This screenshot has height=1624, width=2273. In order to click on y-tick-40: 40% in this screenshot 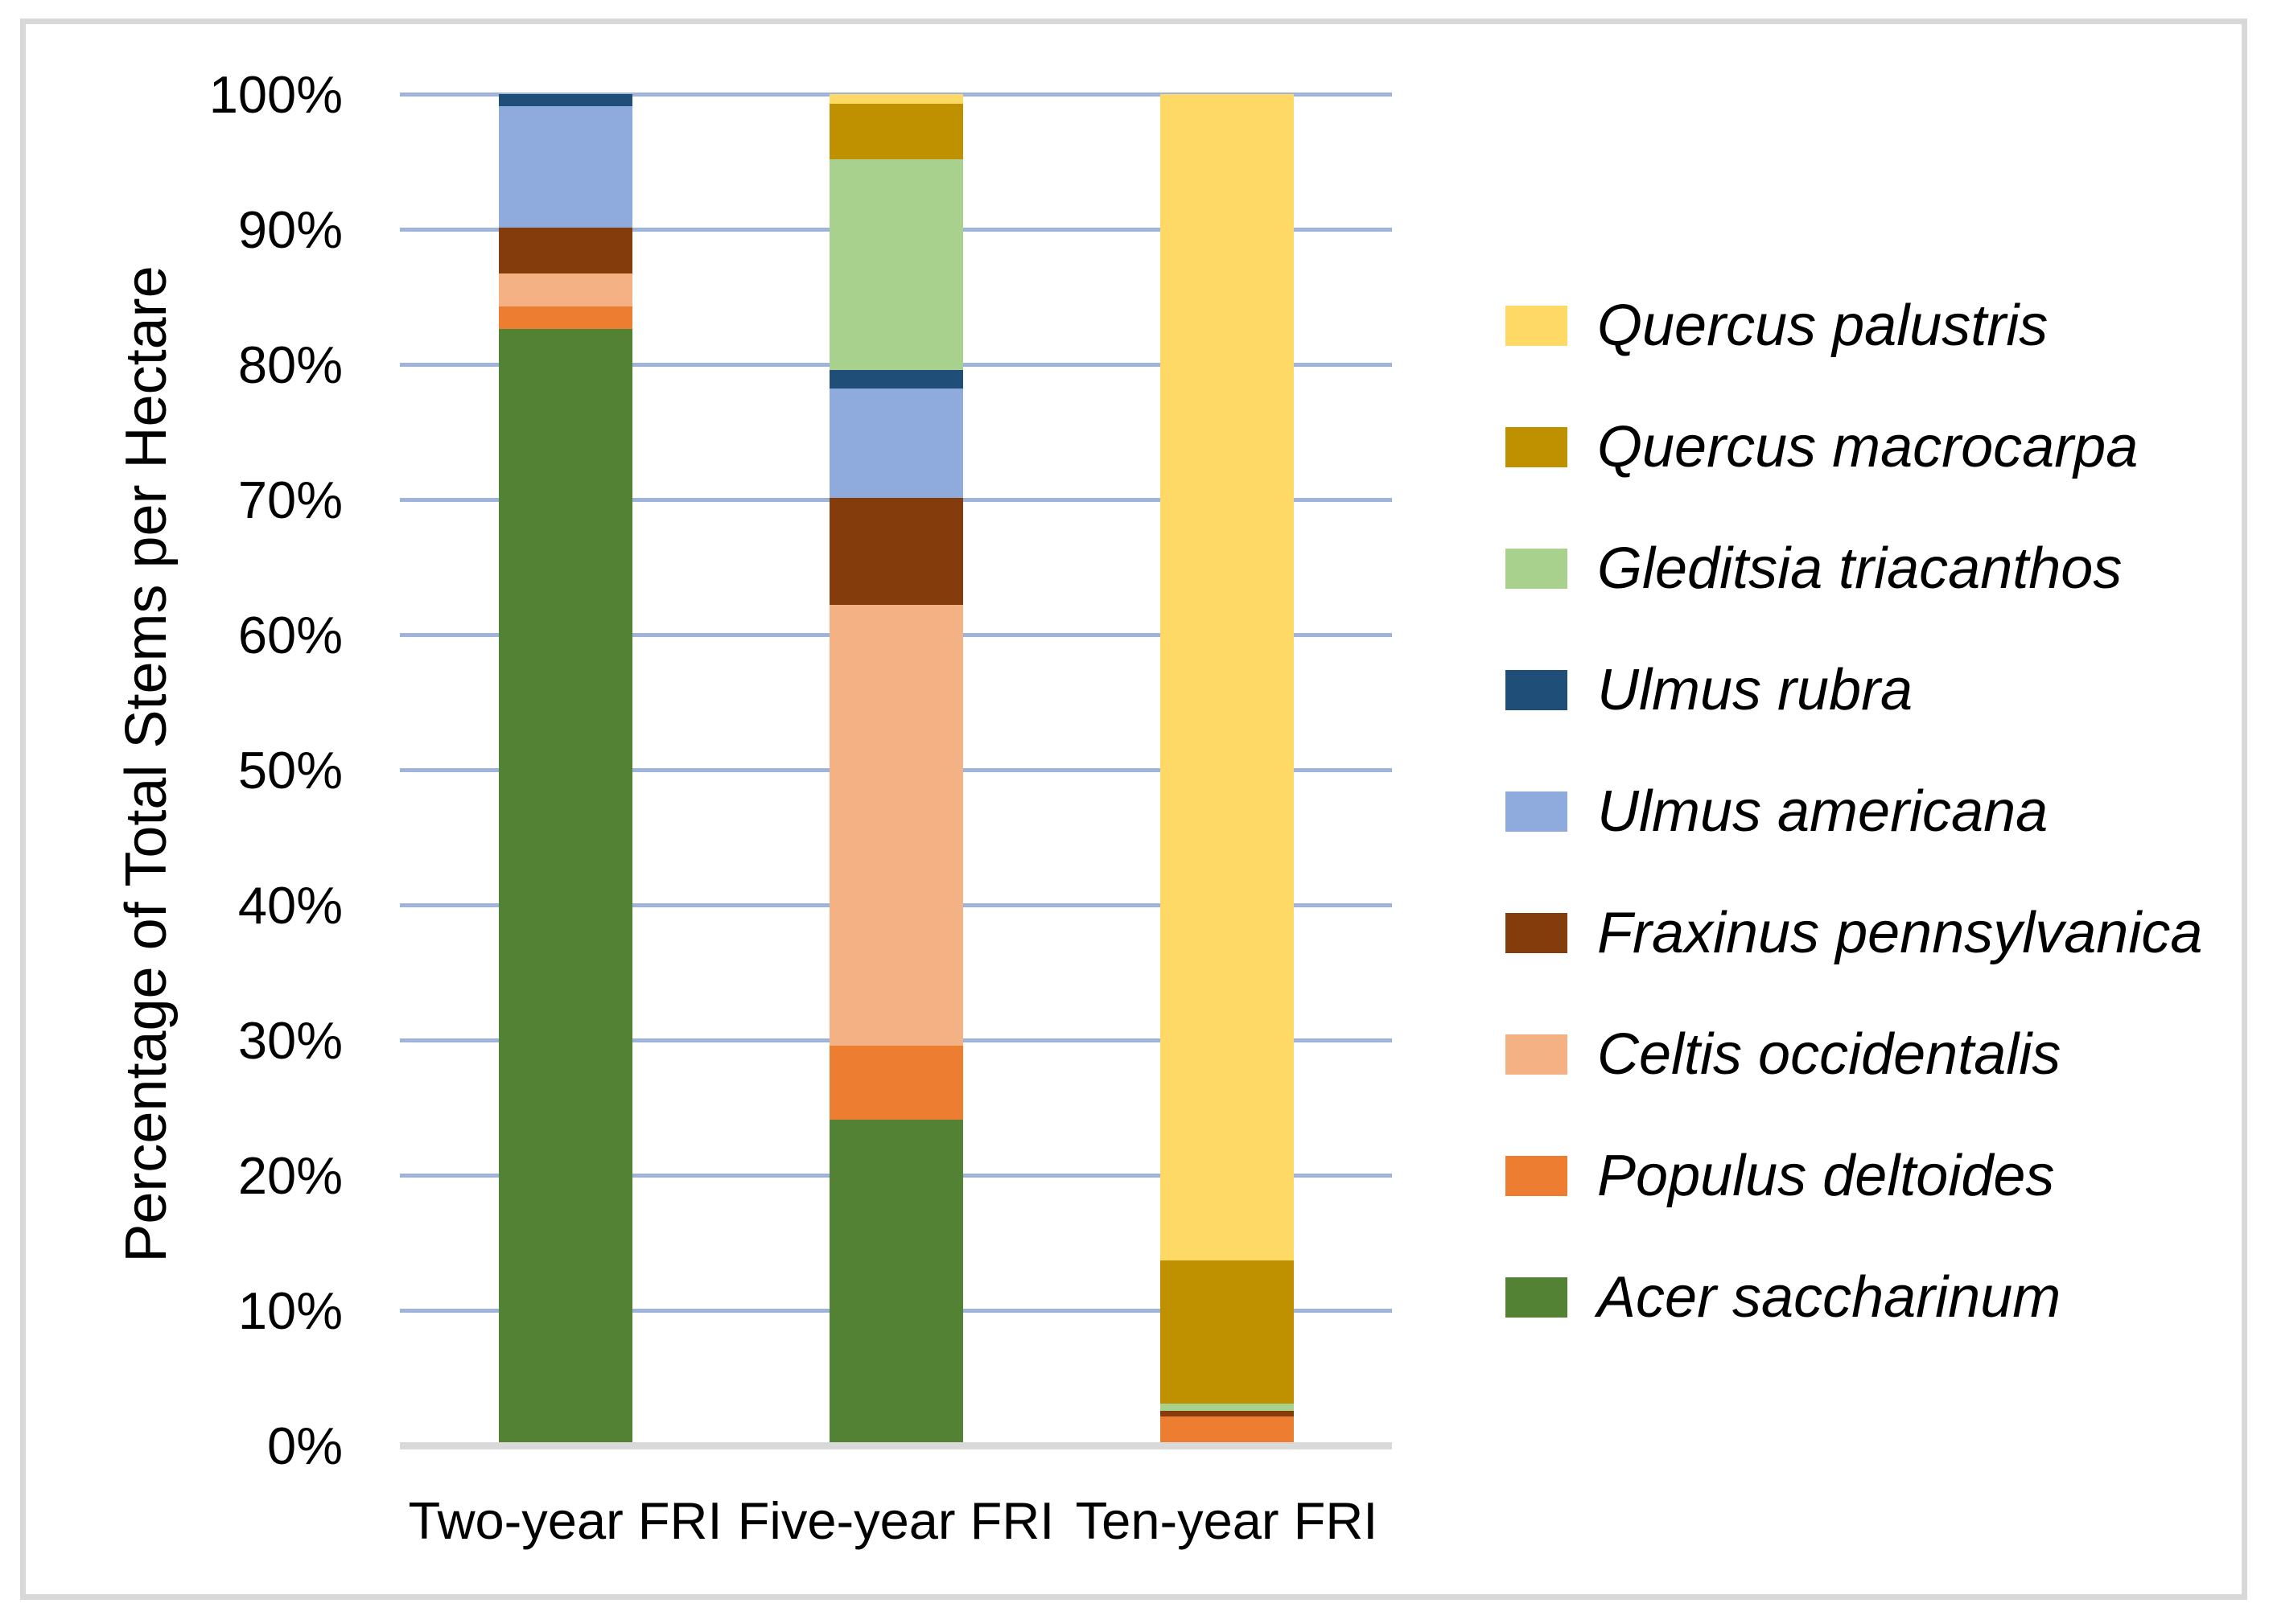, I will do `click(290, 905)`.